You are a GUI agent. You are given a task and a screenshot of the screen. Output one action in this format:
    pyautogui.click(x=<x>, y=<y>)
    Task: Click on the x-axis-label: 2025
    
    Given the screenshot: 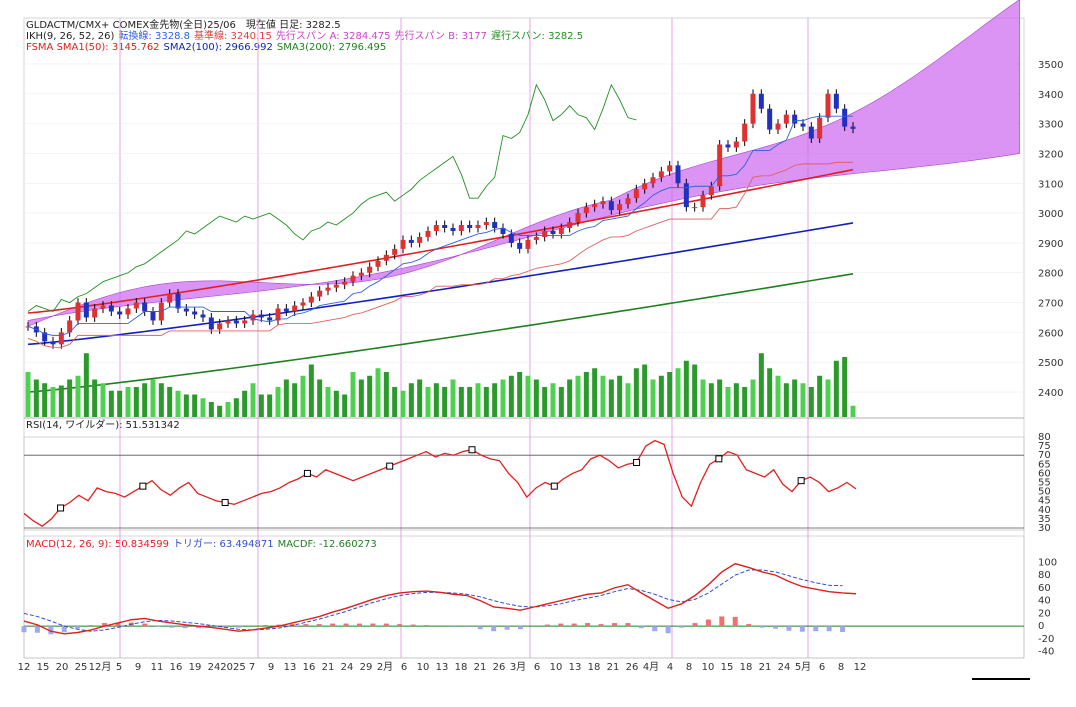 What is the action you would take?
    pyautogui.click(x=232, y=667)
    